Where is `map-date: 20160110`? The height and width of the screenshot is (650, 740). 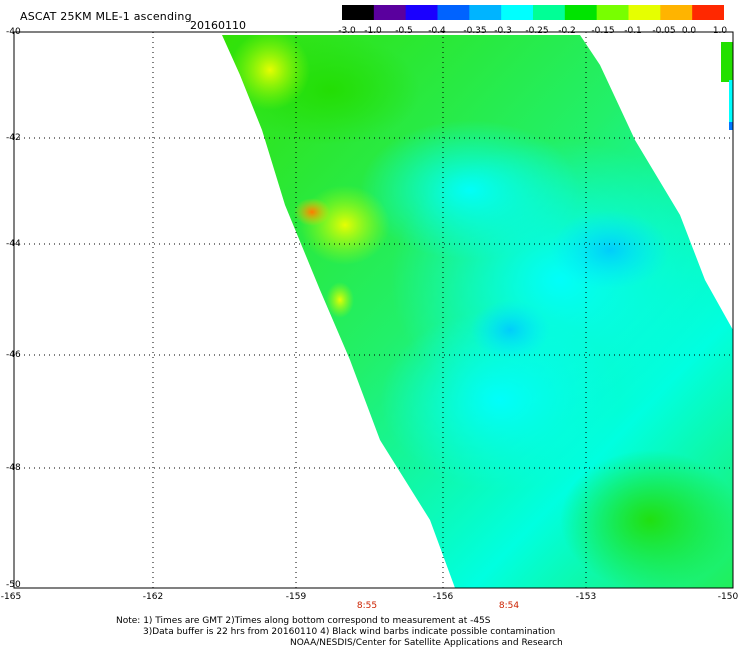 map-date: 20160110 is located at coordinates (218, 25).